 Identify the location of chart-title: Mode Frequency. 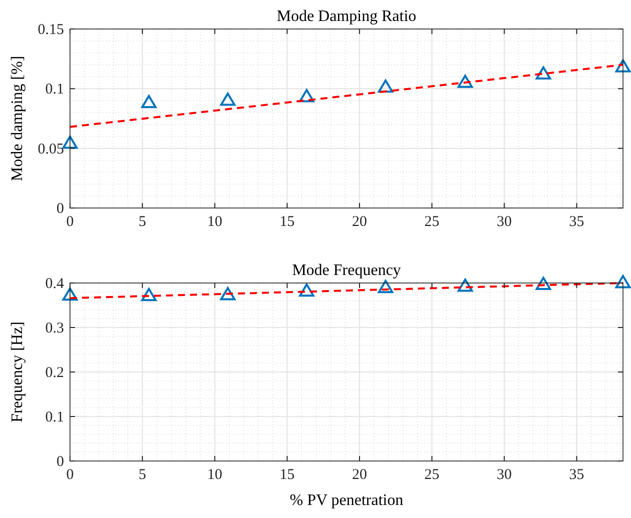
(346, 270).